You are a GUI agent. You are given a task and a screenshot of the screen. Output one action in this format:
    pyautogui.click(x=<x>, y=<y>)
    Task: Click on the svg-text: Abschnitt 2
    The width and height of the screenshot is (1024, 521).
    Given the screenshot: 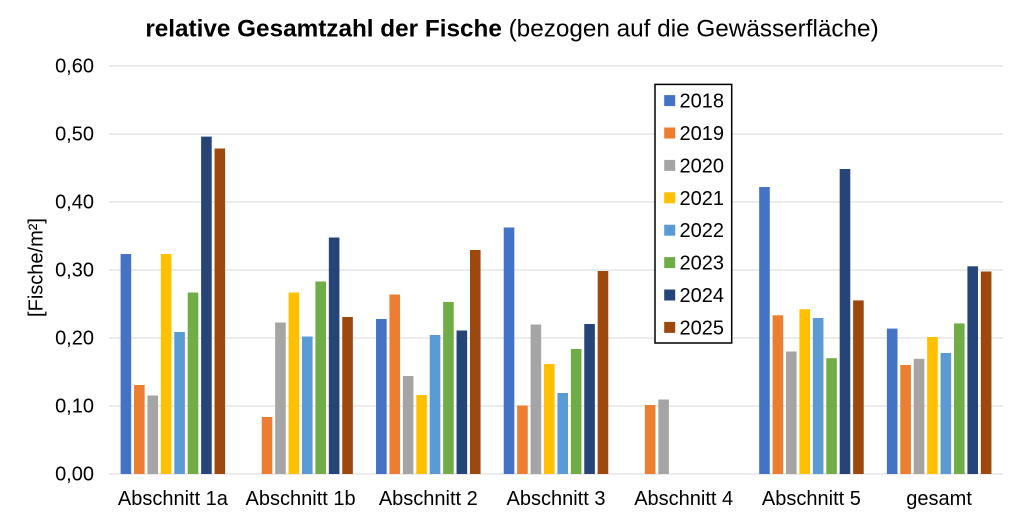 What is the action you would take?
    pyautogui.click(x=428, y=499)
    